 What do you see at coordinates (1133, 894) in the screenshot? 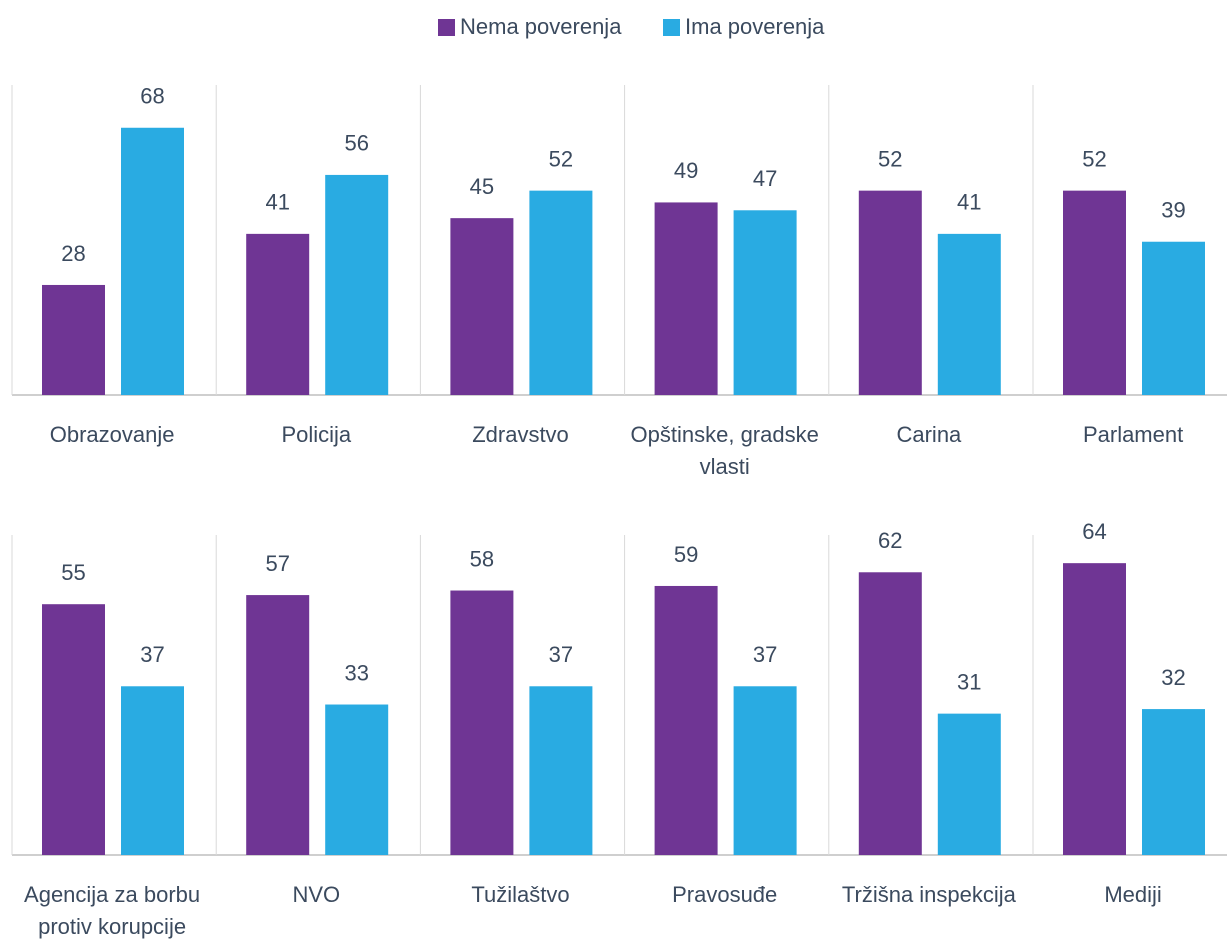
I see `category-label: Mediji` at bounding box center [1133, 894].